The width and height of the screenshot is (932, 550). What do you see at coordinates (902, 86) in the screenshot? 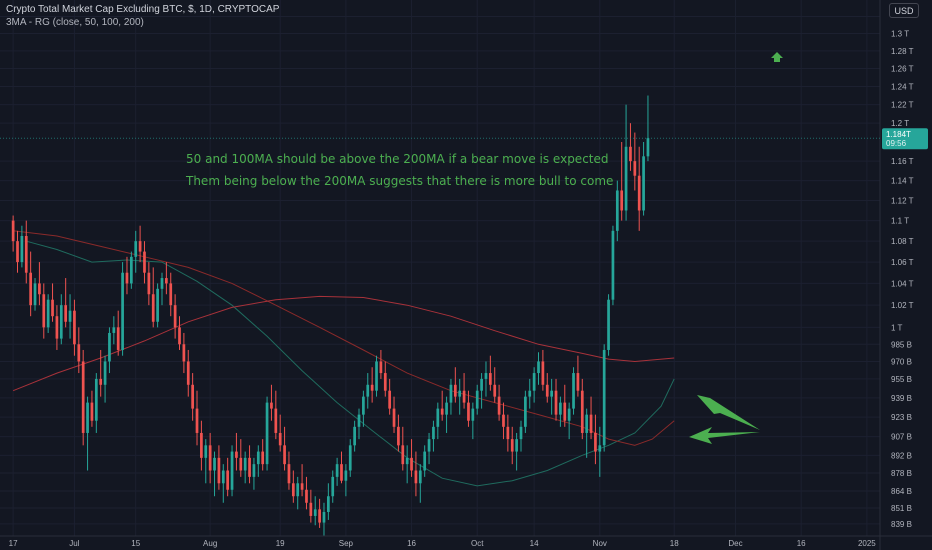
I see `y-tick-label: 1.24 T` at bounding box center [902, 86].